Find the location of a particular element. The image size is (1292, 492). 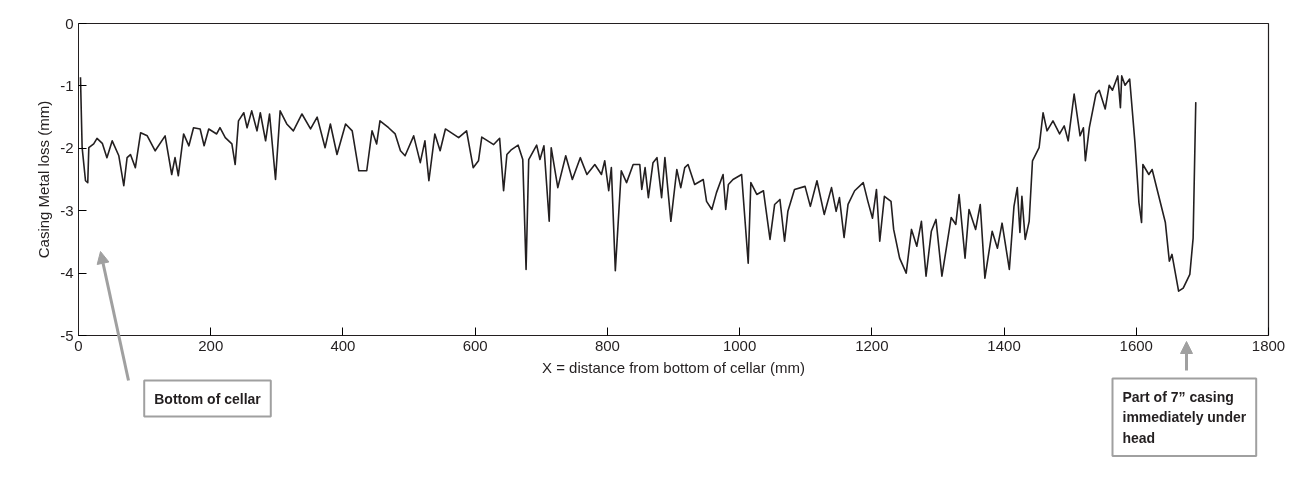

text: Part of 7” casing immediately under head is located at coordinates (1184, 417).